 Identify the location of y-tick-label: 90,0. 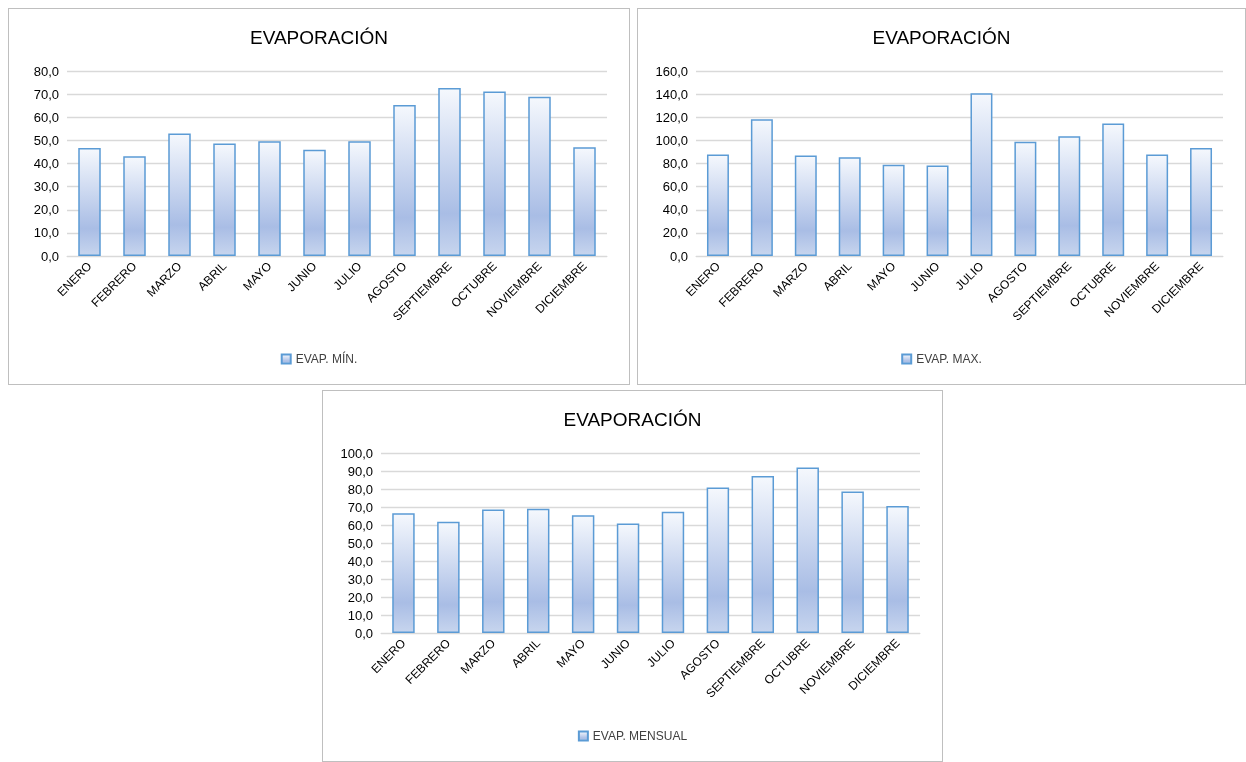
(360, 471).